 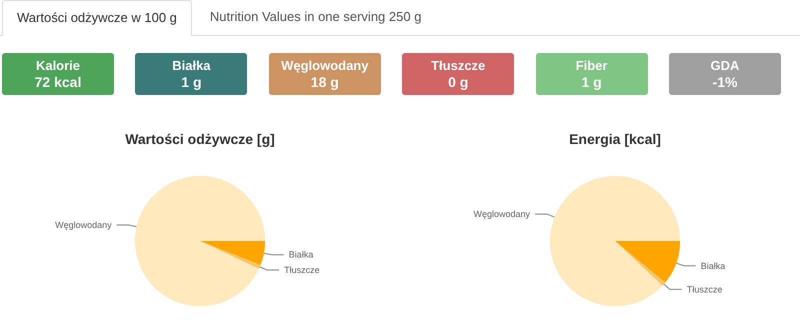 I want to click on text: Nutrition Values in one serving 250 g, so click(x=315, y=17).